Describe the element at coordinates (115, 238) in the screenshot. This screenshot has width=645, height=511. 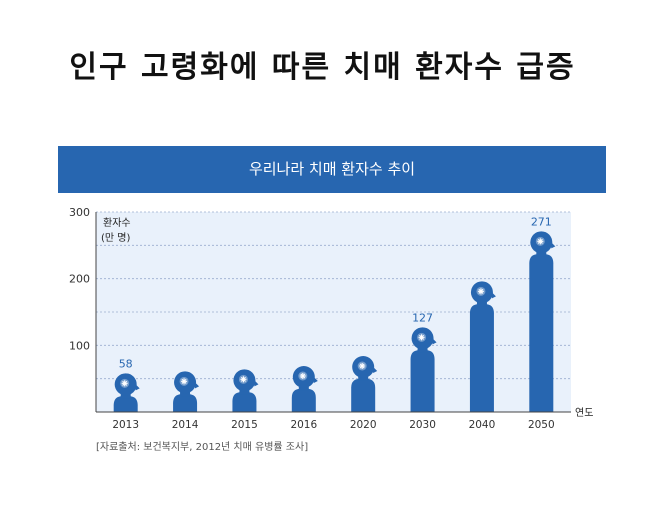
I see `y-axis-label-line2: (만 명)` at that location.